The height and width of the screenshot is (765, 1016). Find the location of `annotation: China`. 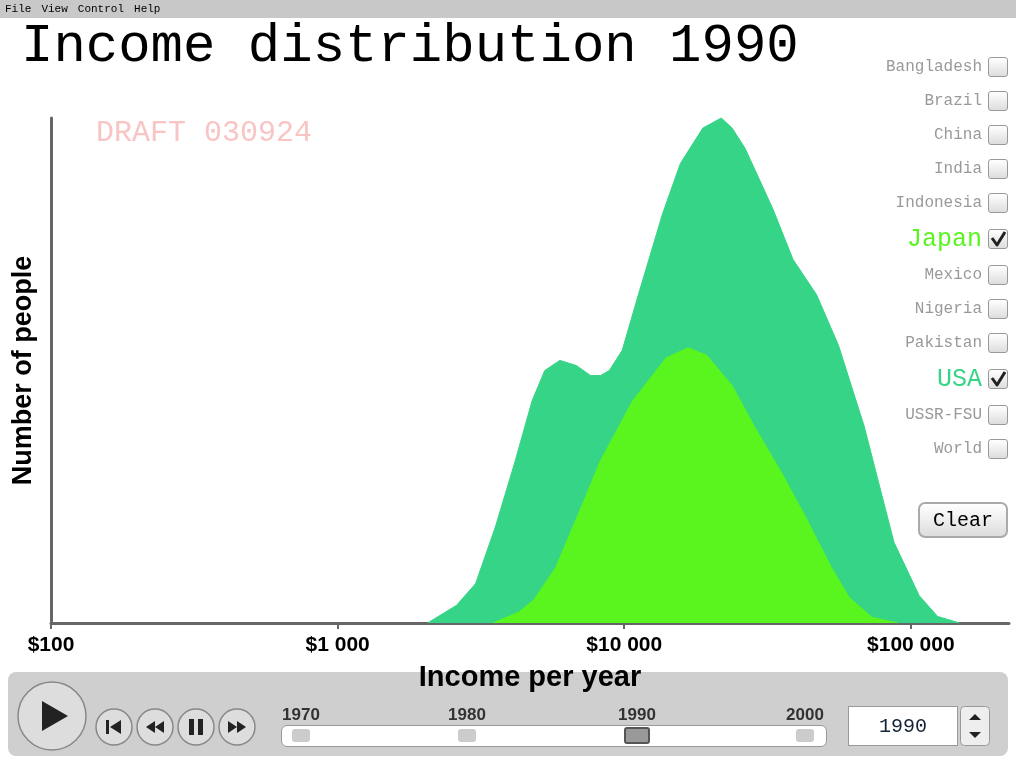

annotation: China is located at coordinates (957, 135).